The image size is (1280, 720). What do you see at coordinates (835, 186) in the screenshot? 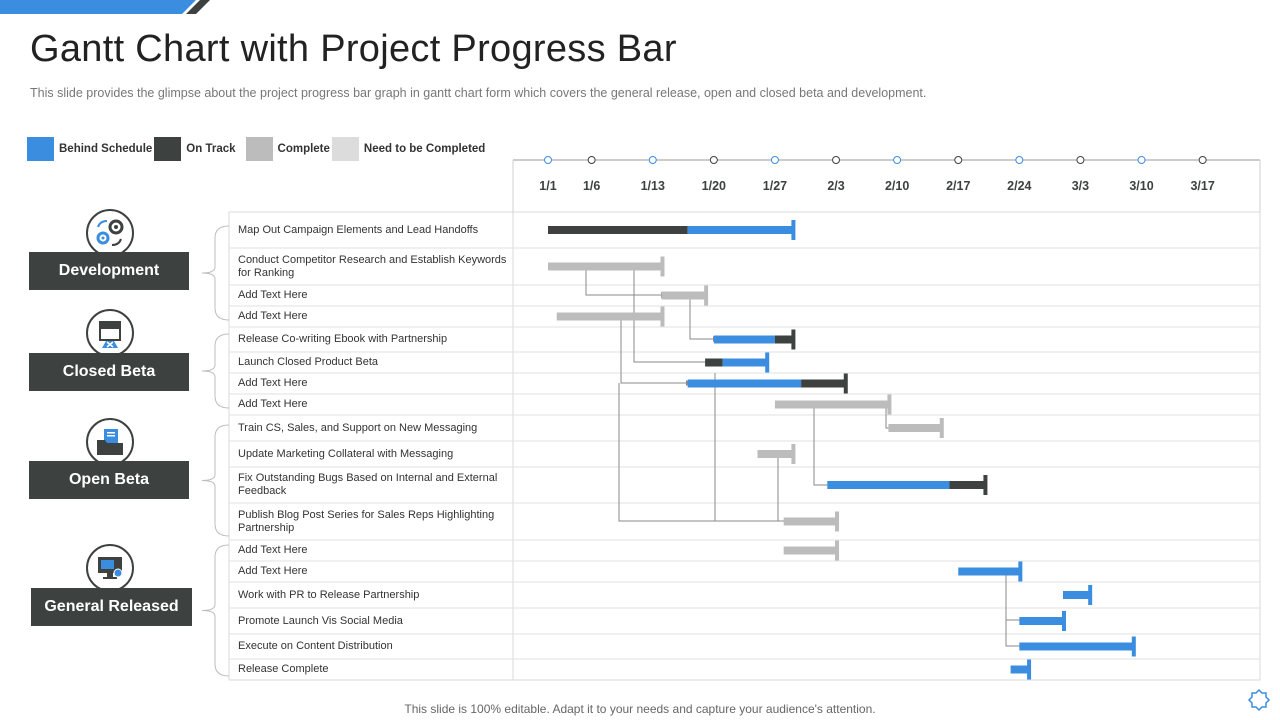
I see `timeline-tick-label: 2/3` at bounding box center [835, 186].